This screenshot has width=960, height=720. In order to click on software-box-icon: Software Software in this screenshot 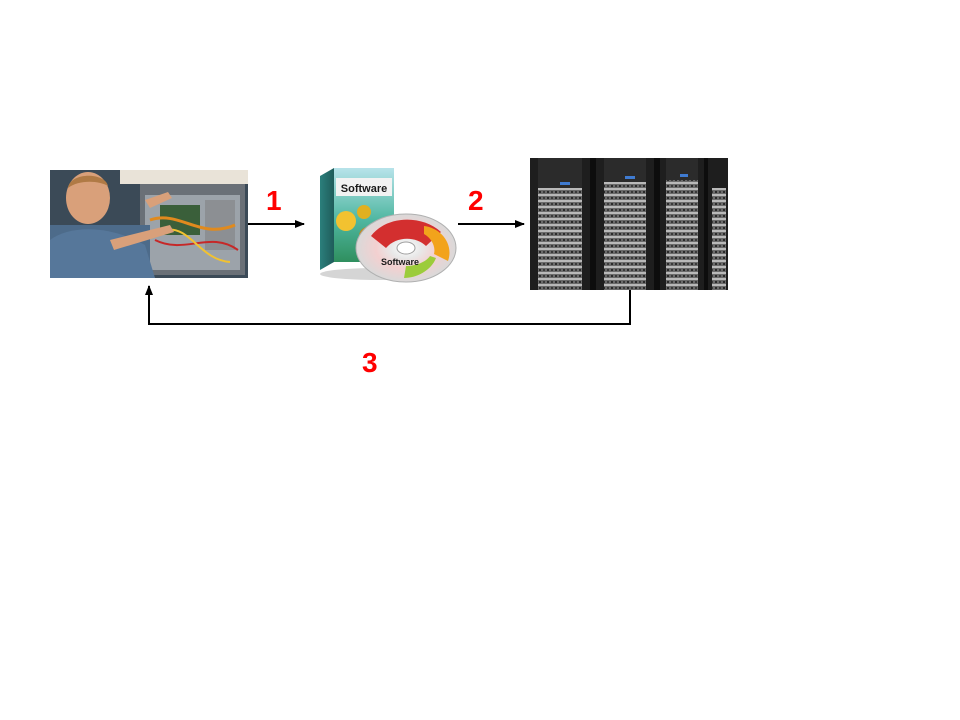, I will do `click(388, 225)`.